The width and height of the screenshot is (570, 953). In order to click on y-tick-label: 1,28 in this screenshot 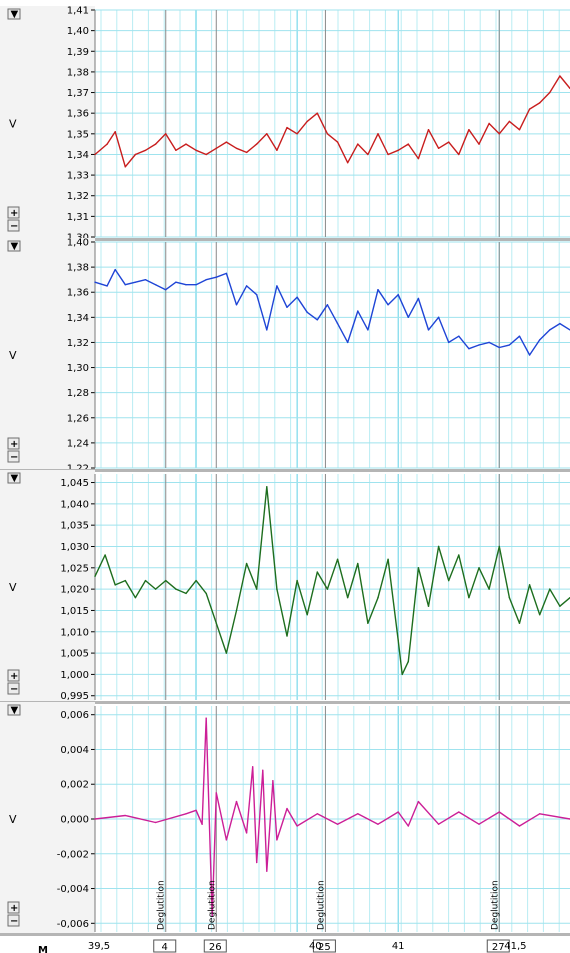, I will do `click(78, 393)`.